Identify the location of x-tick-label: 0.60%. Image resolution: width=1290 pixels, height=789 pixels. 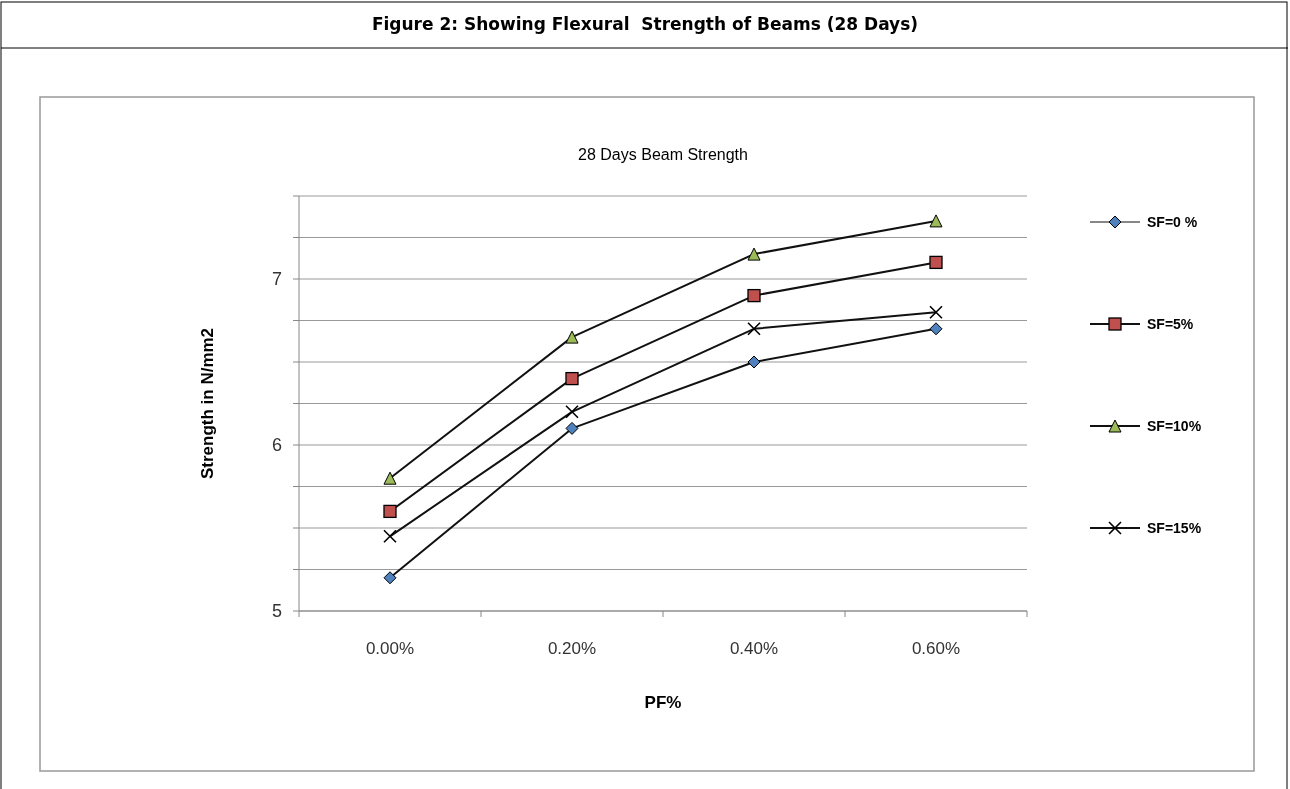
(936, 648).